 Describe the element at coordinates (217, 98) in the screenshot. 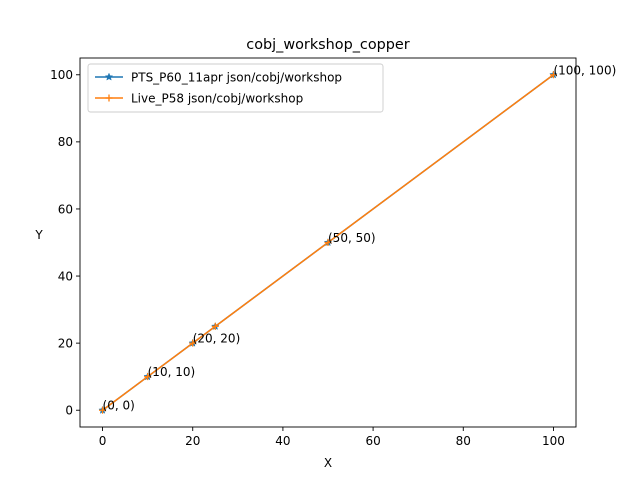

I see `legend-label-2: Live_P58 json/cobj/workshop` at that location.